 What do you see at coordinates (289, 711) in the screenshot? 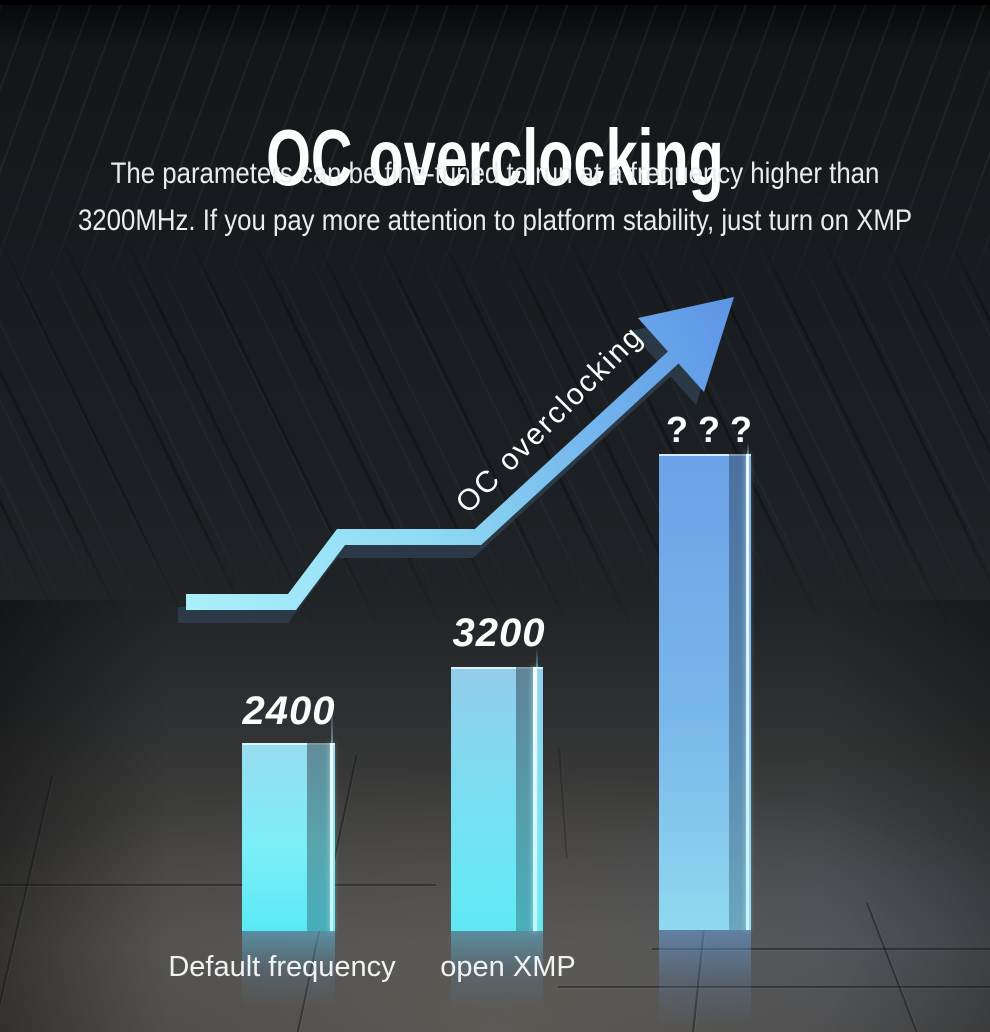
I see `bar-value-label: 2400` at bounding box center [289, 711].